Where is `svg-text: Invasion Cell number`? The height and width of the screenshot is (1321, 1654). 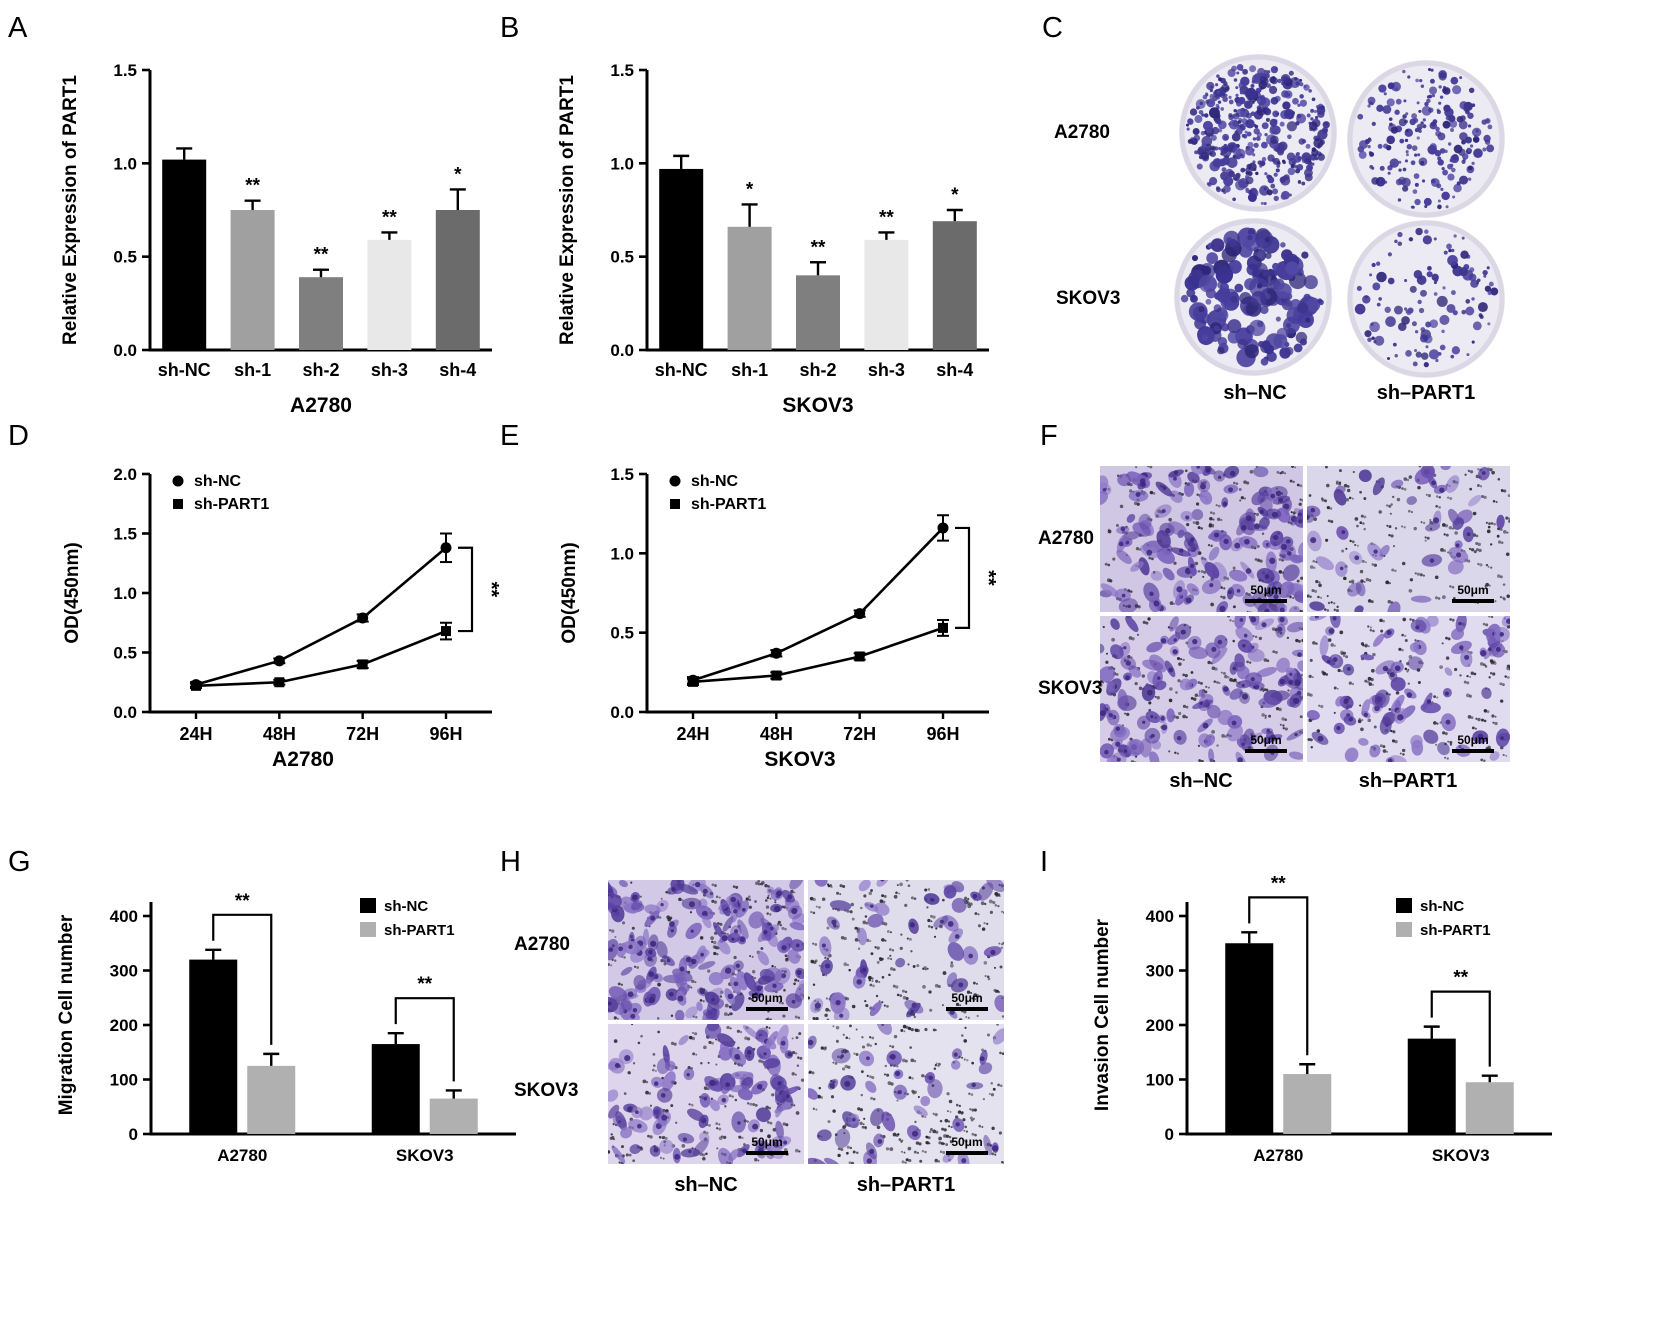 svg-text: Invasion Cell number is located at coordinates (1102, 1014).